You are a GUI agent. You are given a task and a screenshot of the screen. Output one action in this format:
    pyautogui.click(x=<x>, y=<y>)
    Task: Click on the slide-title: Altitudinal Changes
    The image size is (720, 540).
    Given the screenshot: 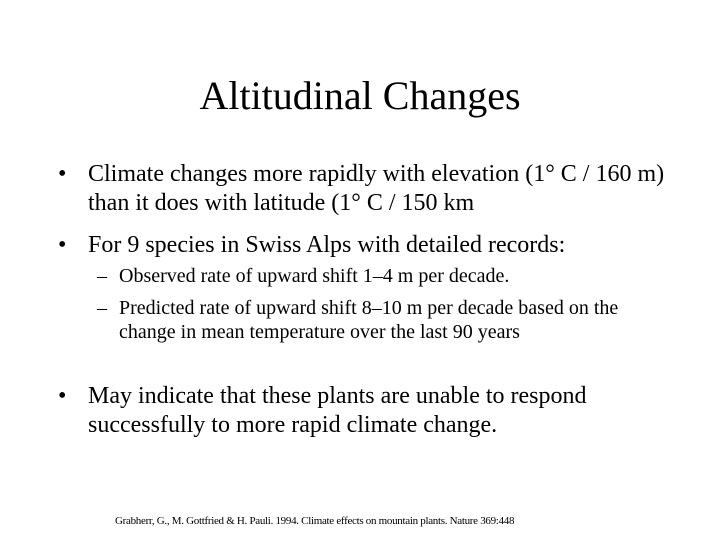 What is the action you would take?
    pyautogui.click(x=360, y=95)
    